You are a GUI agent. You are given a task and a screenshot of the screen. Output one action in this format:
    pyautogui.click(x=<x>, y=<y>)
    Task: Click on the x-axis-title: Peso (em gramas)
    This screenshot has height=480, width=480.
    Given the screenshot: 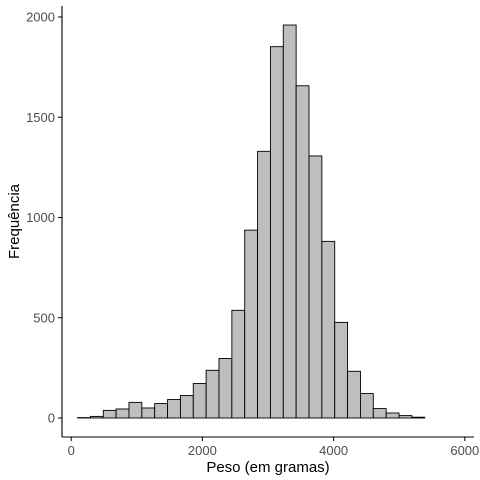 What is the action you would take?
    pyautogui.click(x=267, y=467)
    